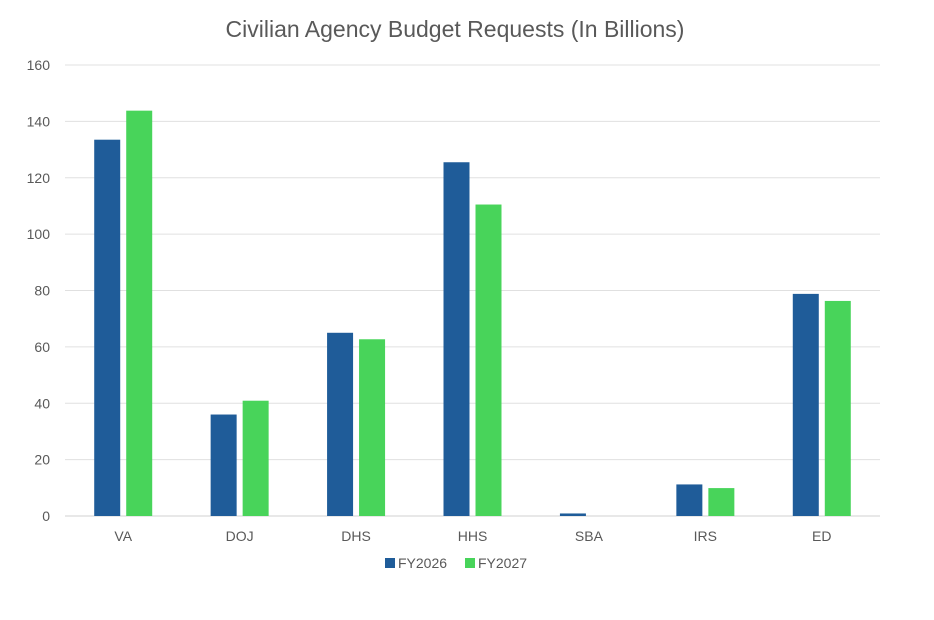 The height and width of the screenshot is (620, 934). I want to click on legend: FY2026 FY2027, so click(456, 563).